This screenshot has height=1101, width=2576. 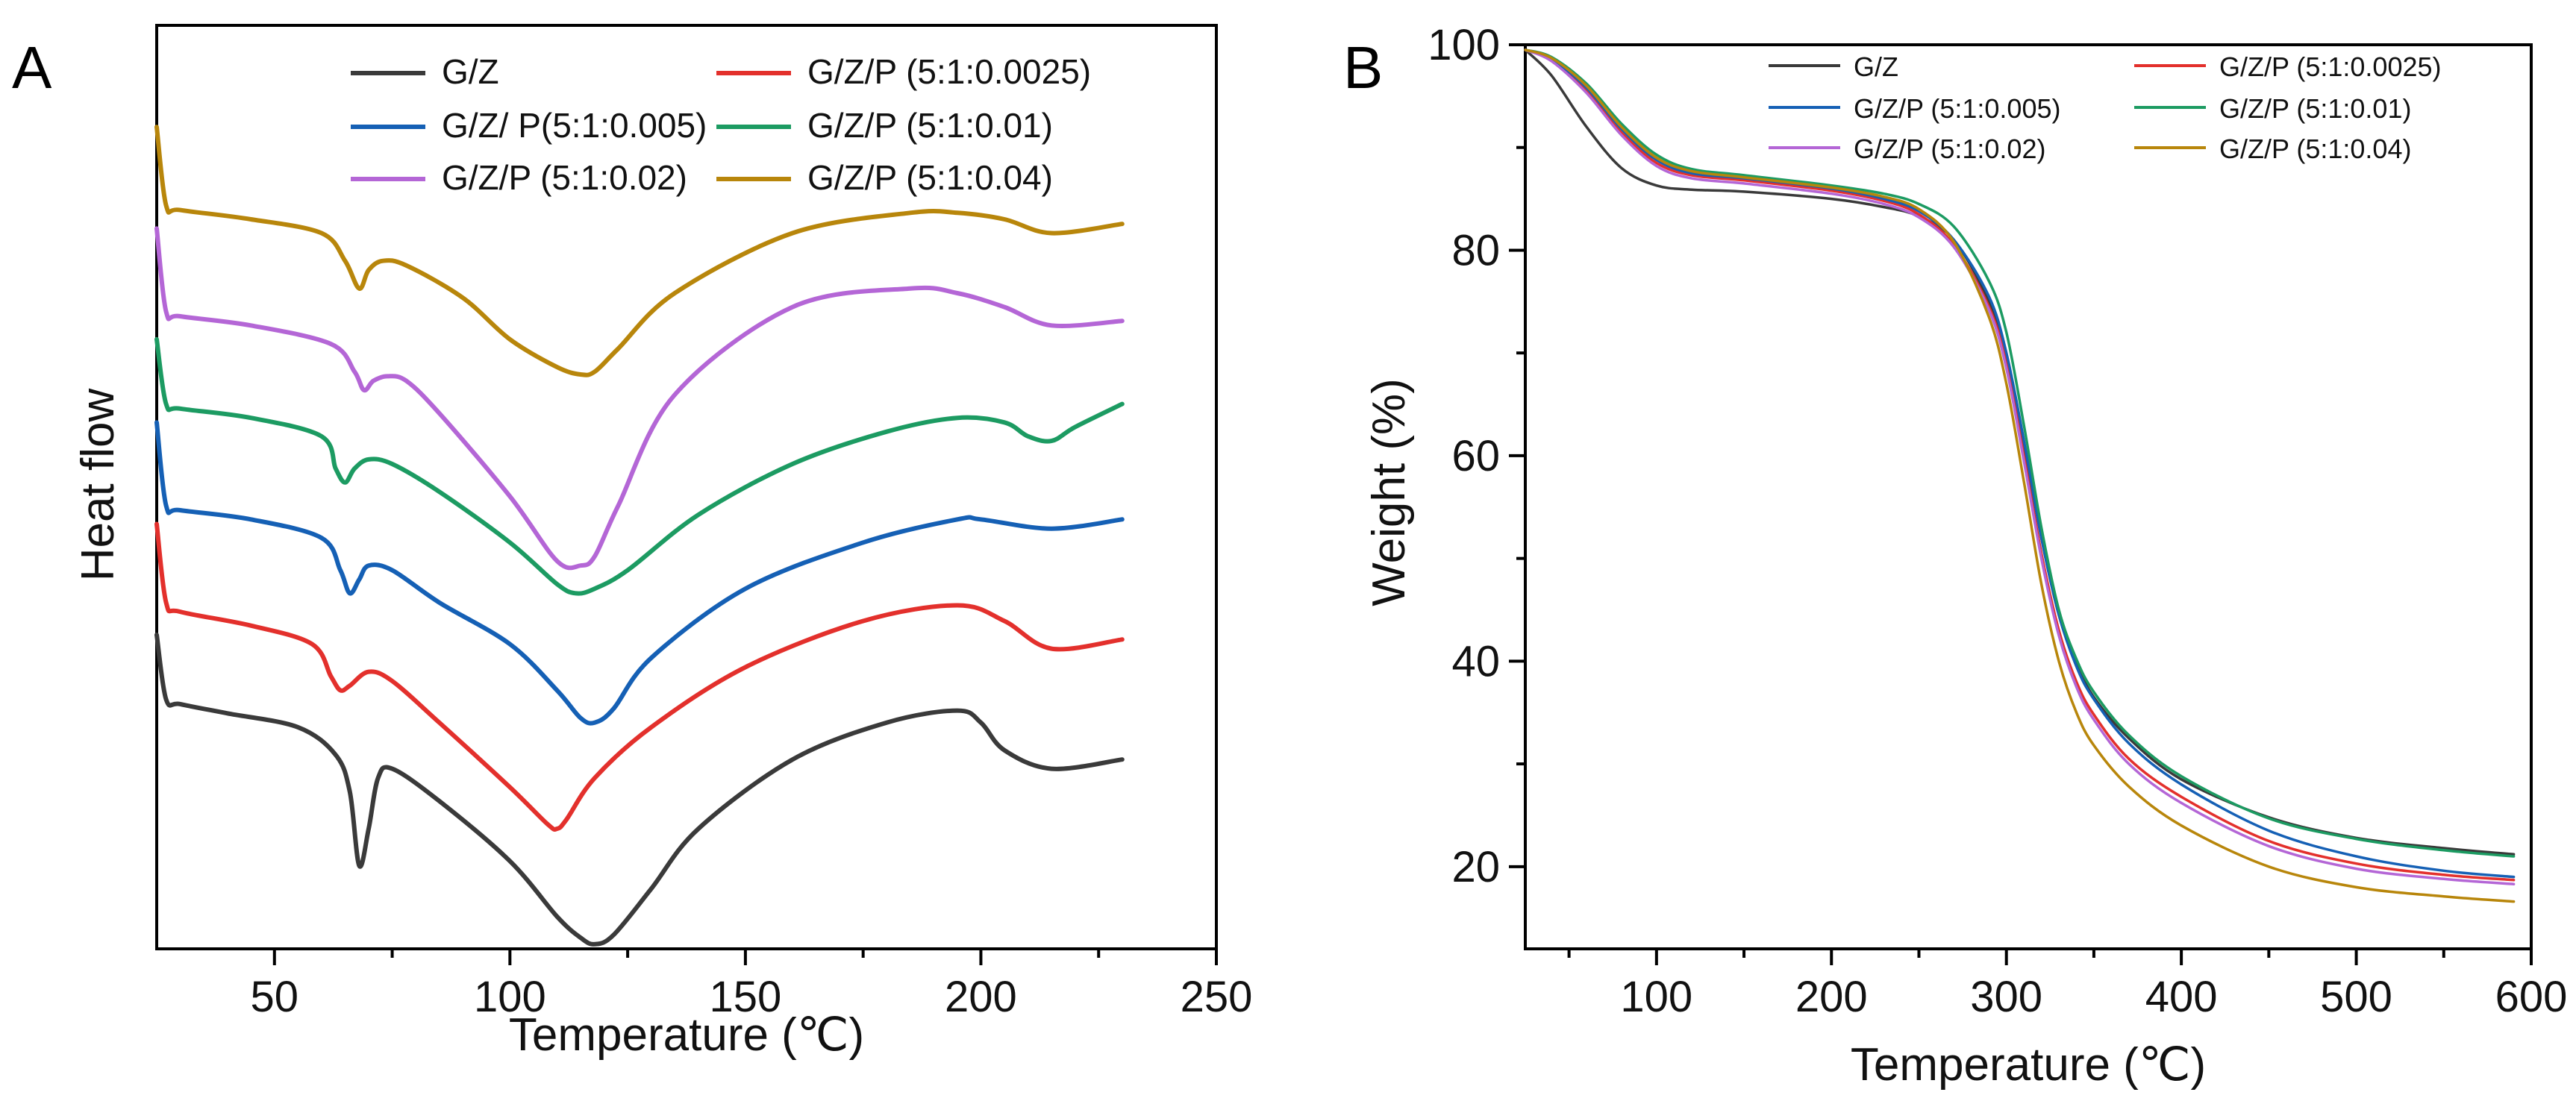 What do you see at coordinates (574, 125) in the screenshot?
I see `legend-label-a-g-z-p-5-1-0-005: G/Z/ P(5:1:0.005)` at bounding box center [574, 125].